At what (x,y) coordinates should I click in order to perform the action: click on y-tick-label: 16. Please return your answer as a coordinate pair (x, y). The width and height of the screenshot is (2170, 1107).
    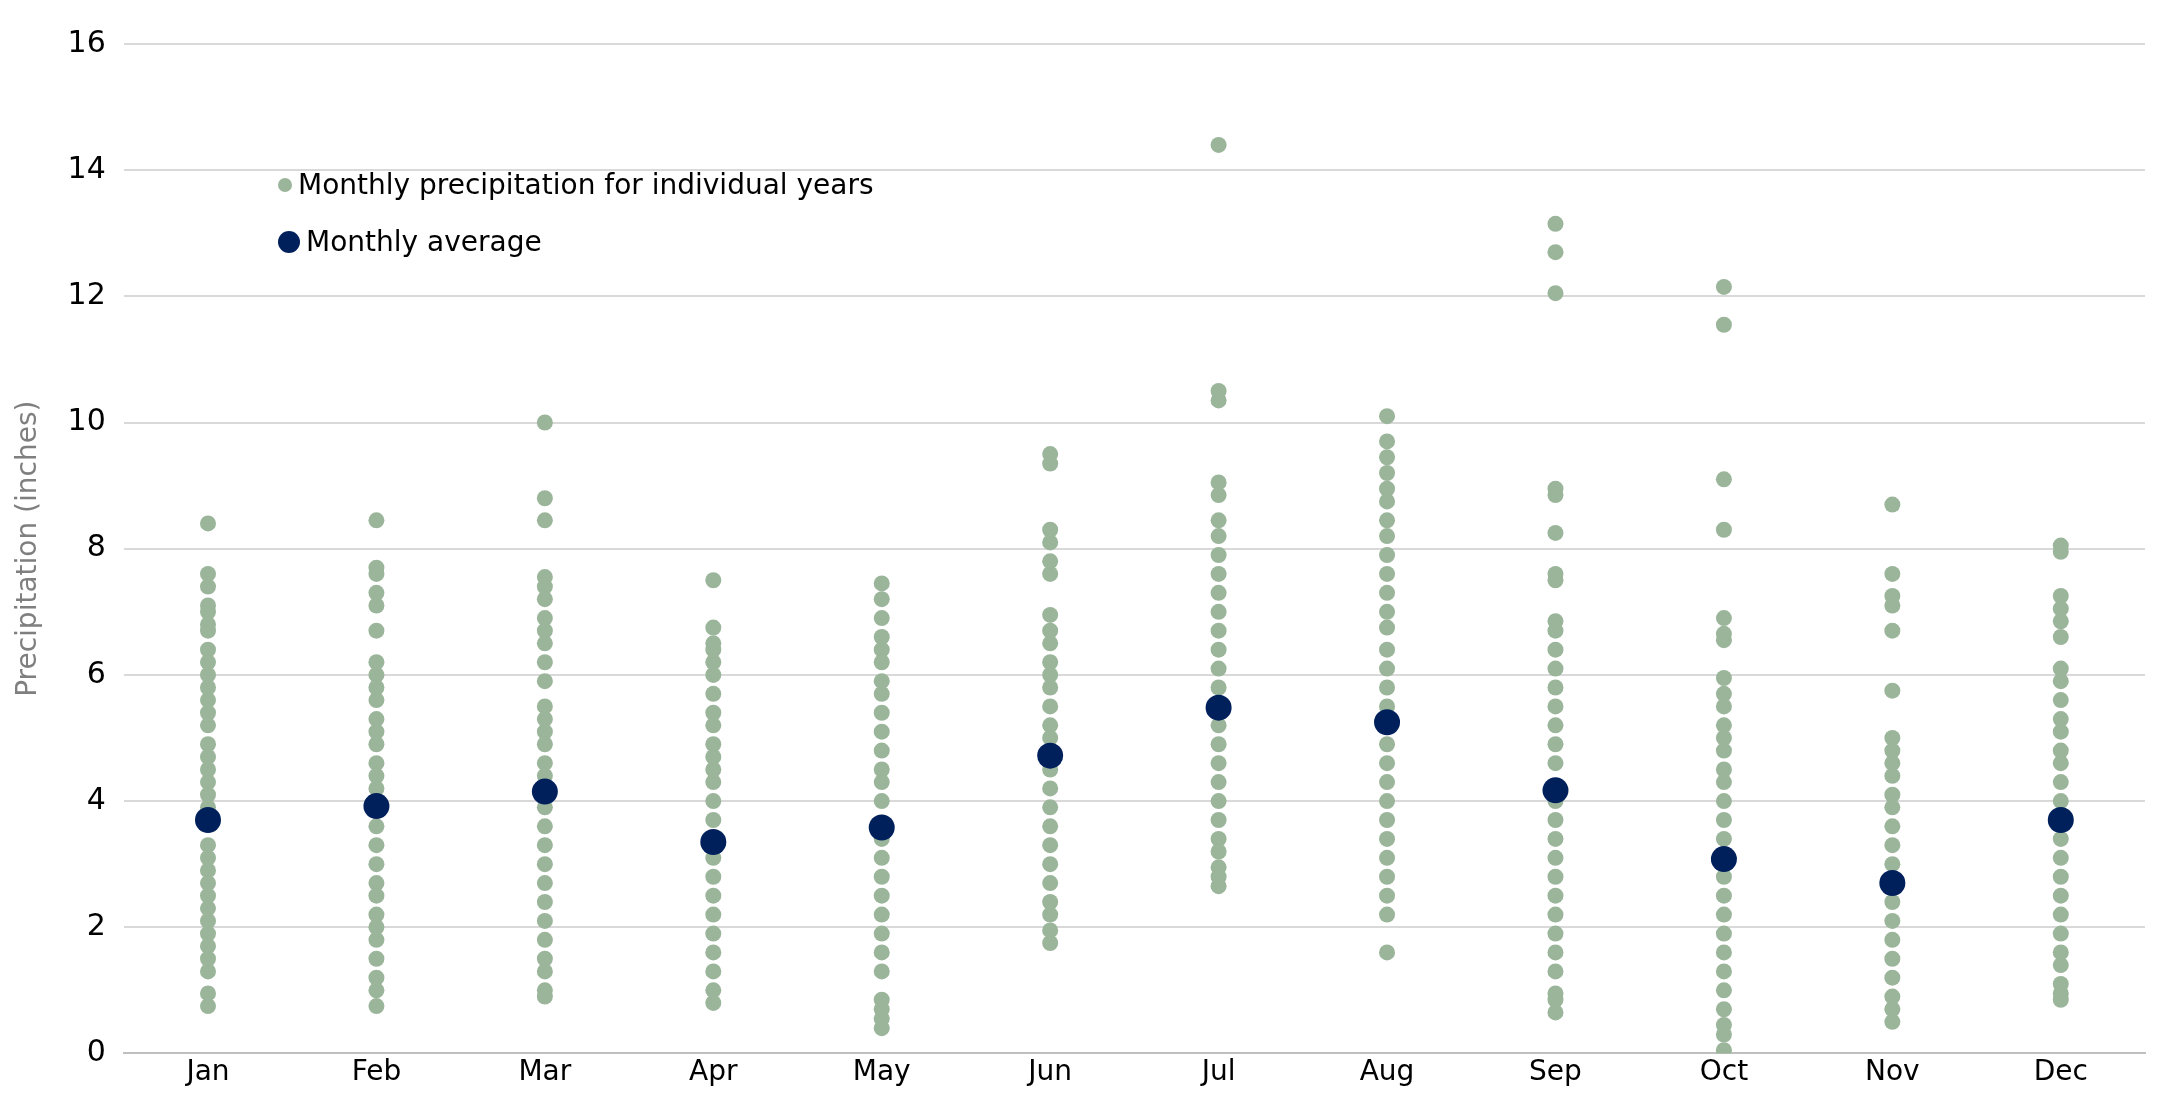
    Looking at the image, I should click on (86, 41).